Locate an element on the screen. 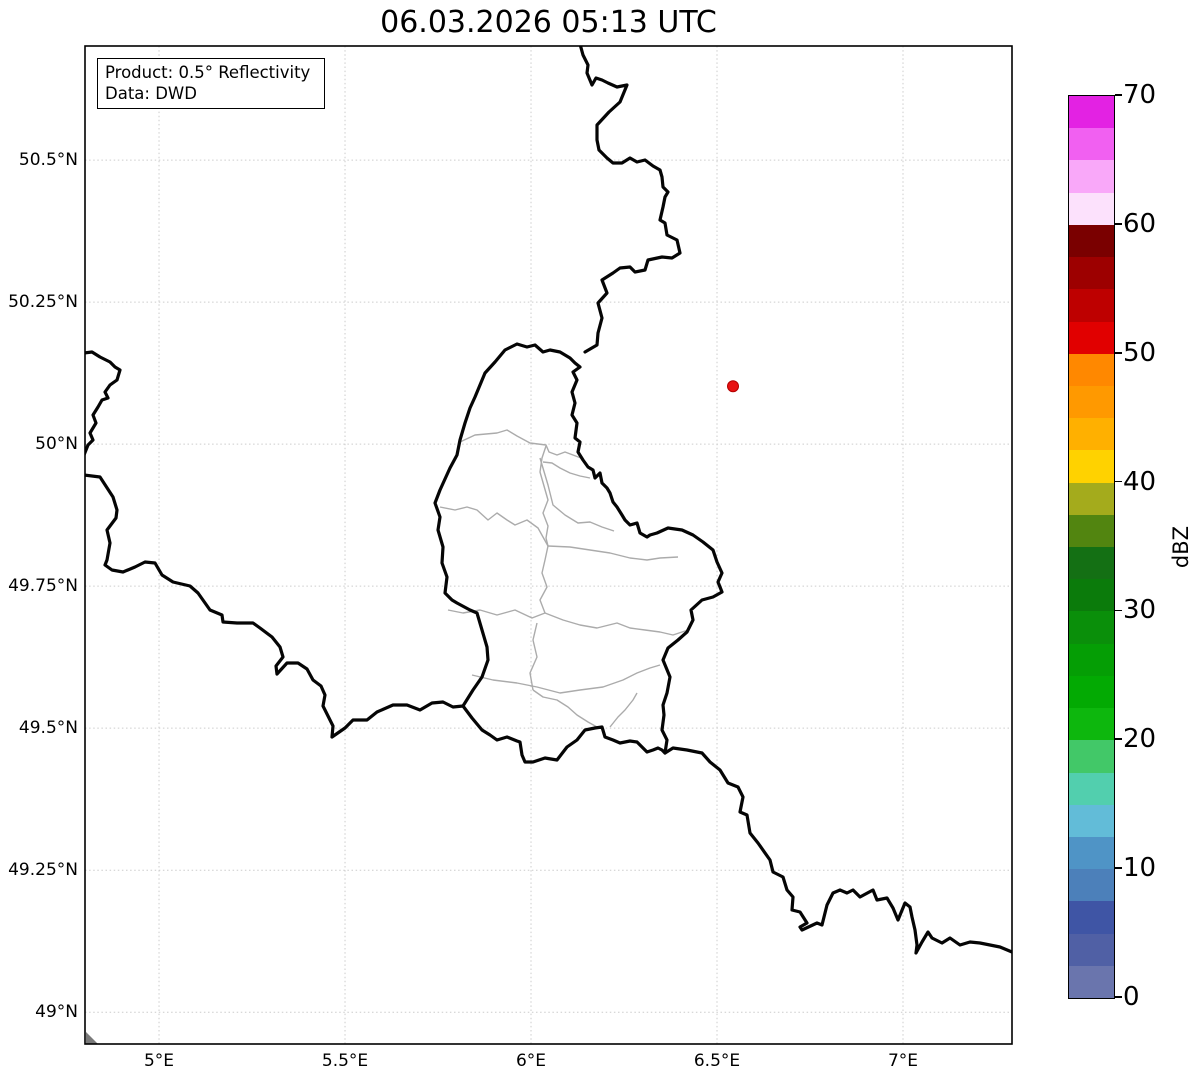  marker-layer is located at coordinates (733, 386).